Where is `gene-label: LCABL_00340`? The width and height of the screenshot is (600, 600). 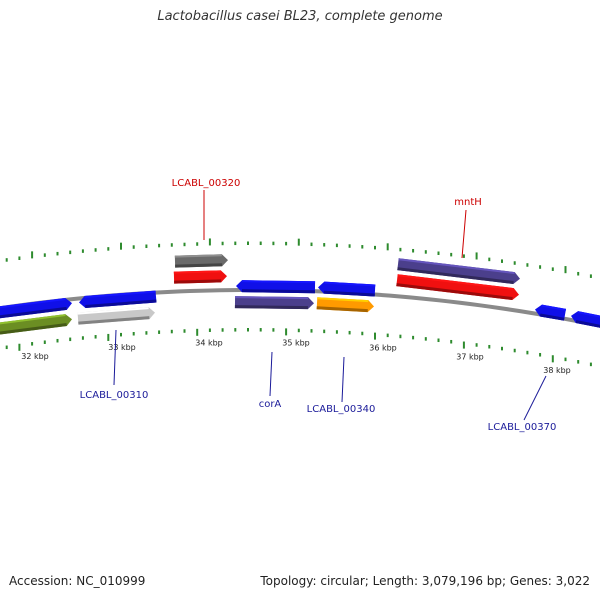
gene-label: LCABL_00340 is located at coordinates (341, 409).